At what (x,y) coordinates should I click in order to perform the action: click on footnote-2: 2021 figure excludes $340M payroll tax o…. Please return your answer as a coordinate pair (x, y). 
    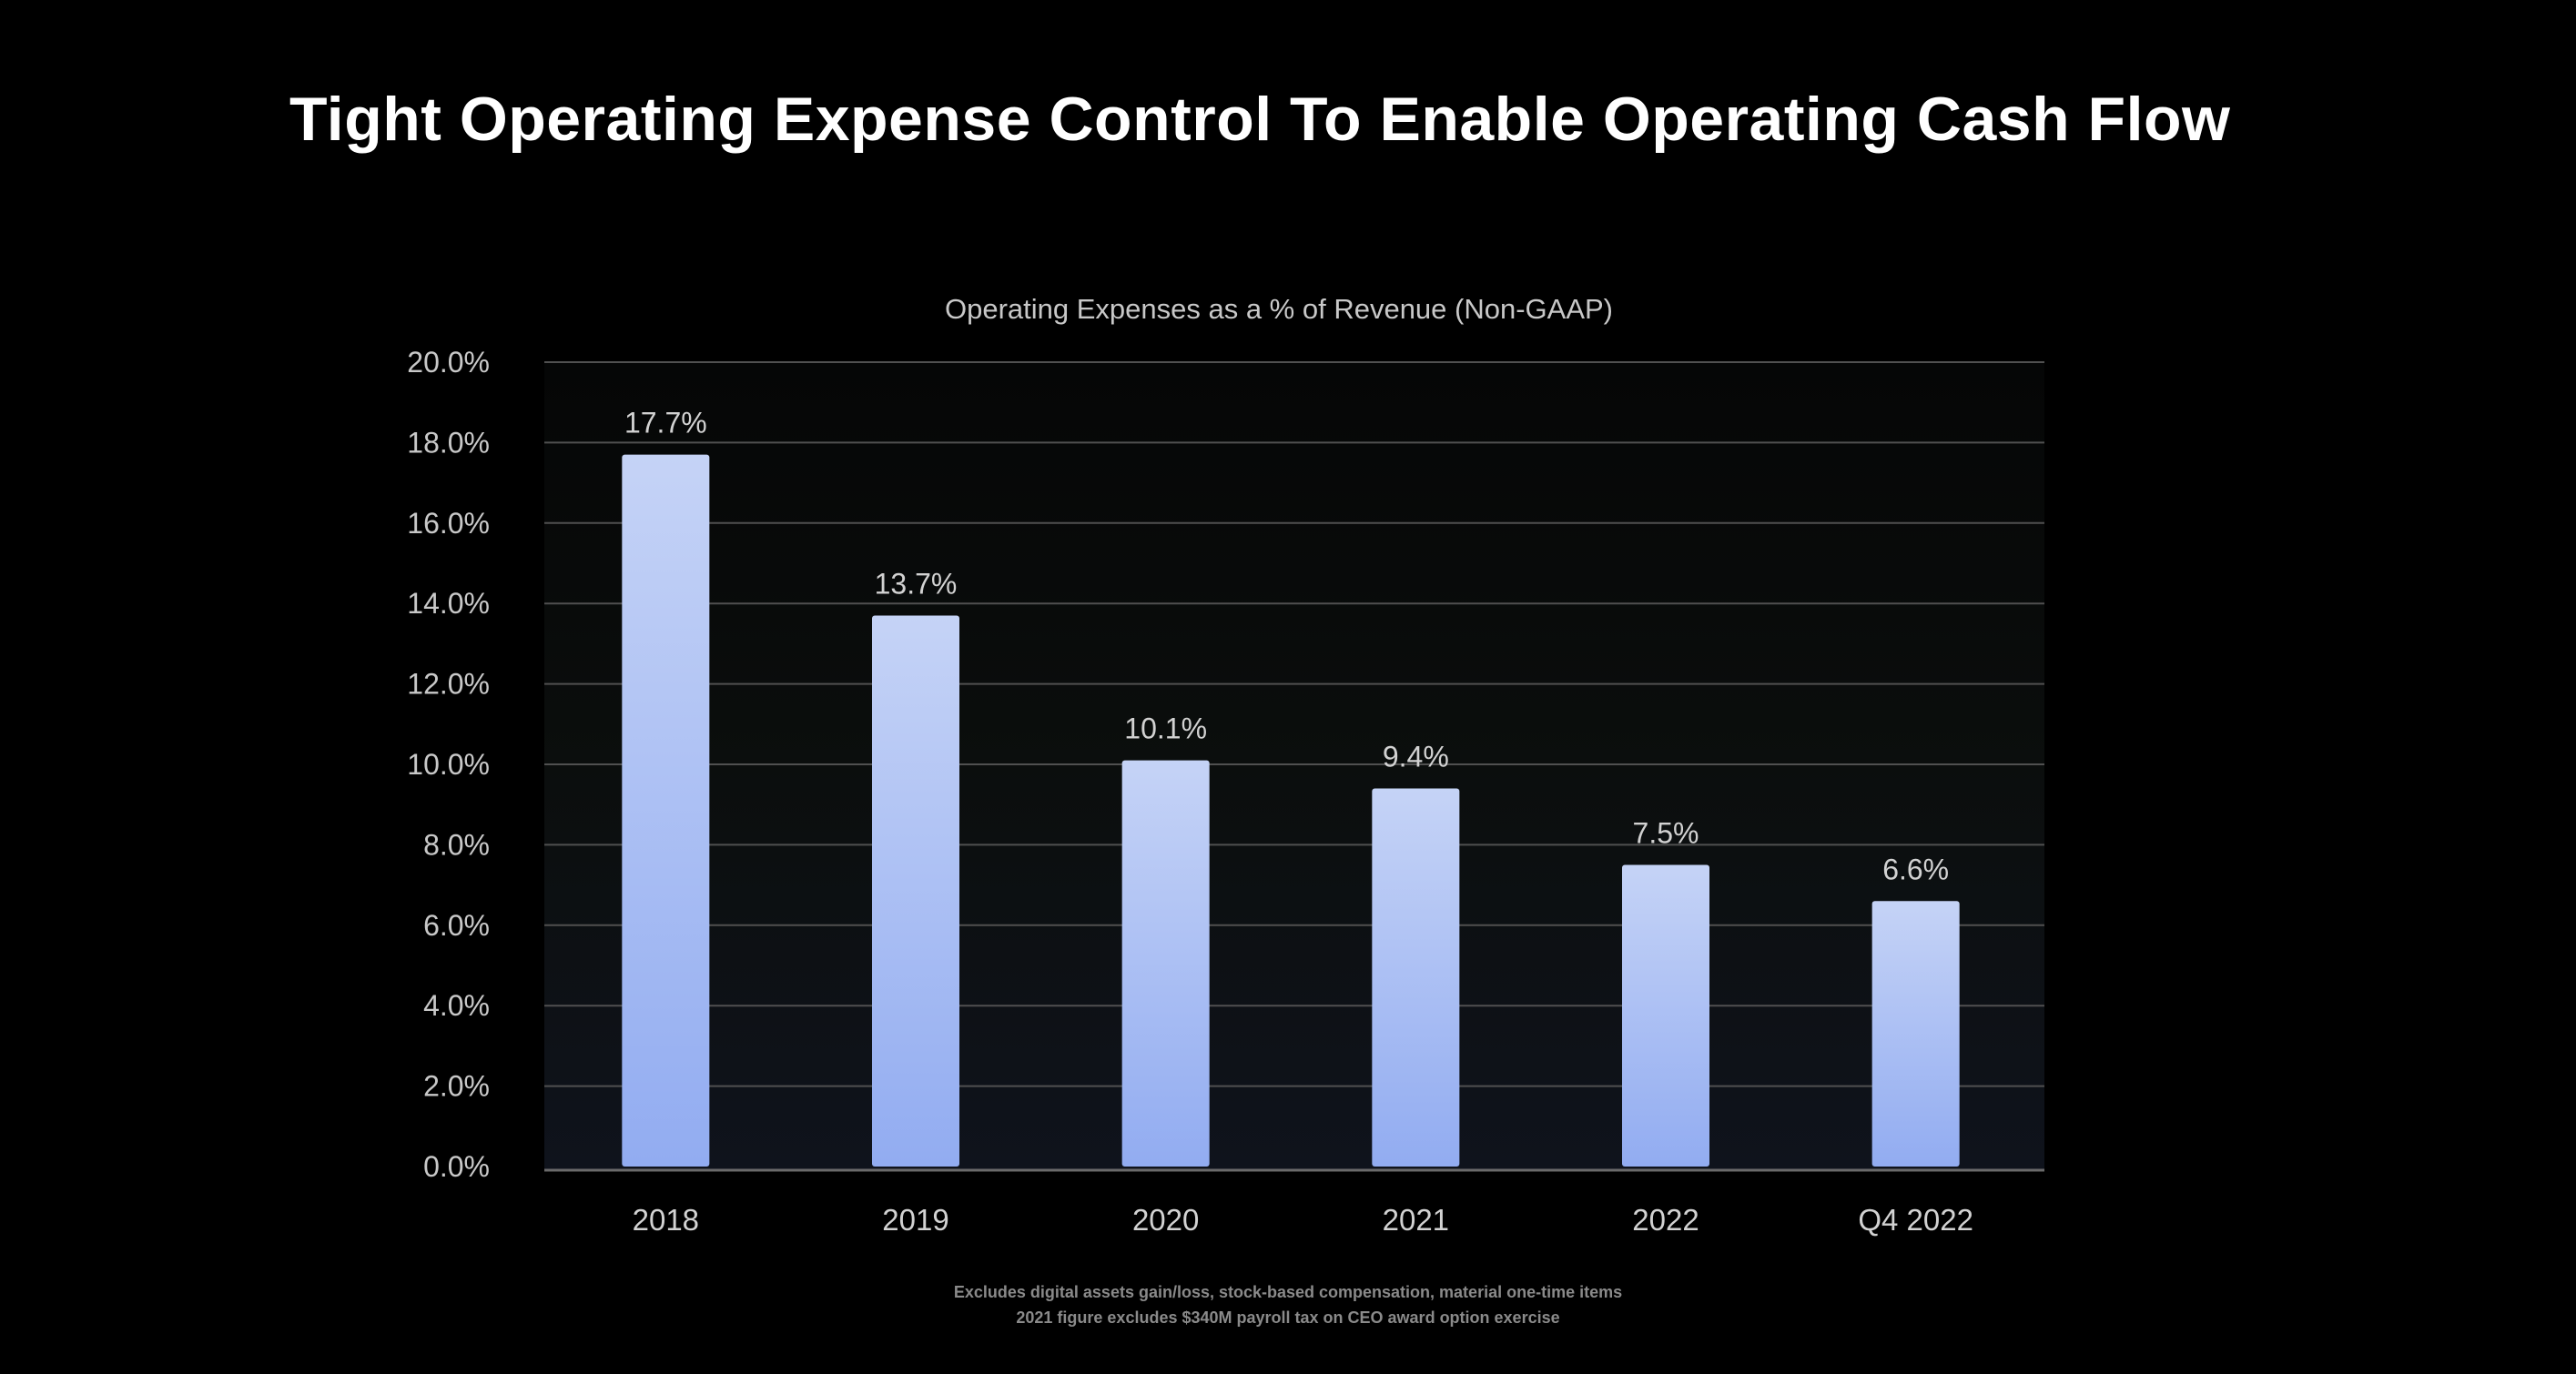
    Looking at the image, I should click on (1288, 1318).